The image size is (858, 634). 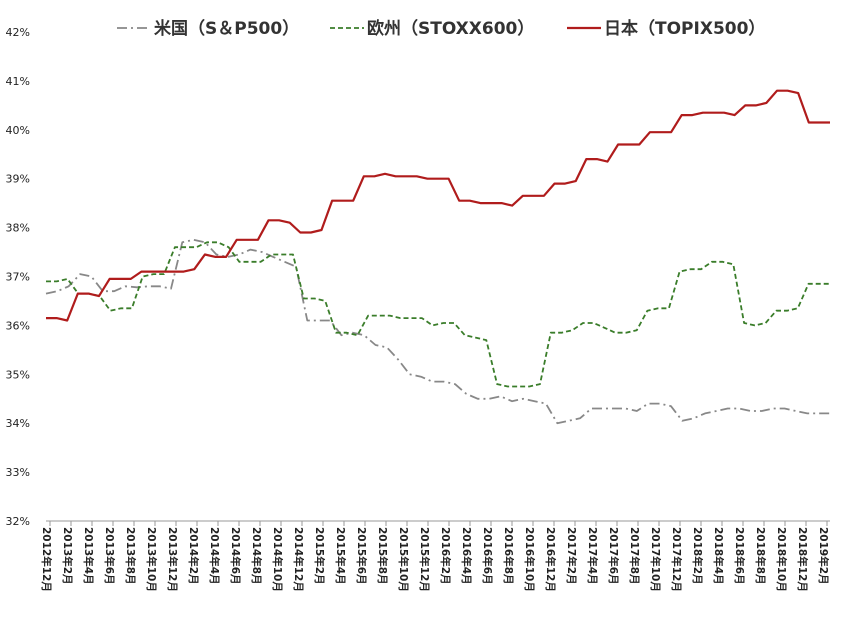 I want to click on y-tick-label: 40%, so click(x=18, y=130).